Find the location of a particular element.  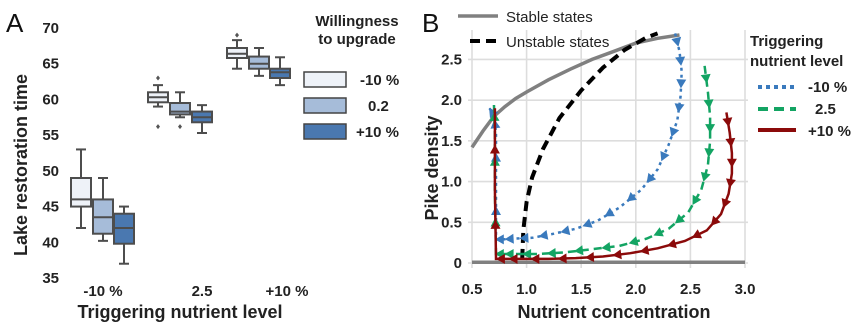

x-tick-label: -10 % is located at coordinates (102, 291).